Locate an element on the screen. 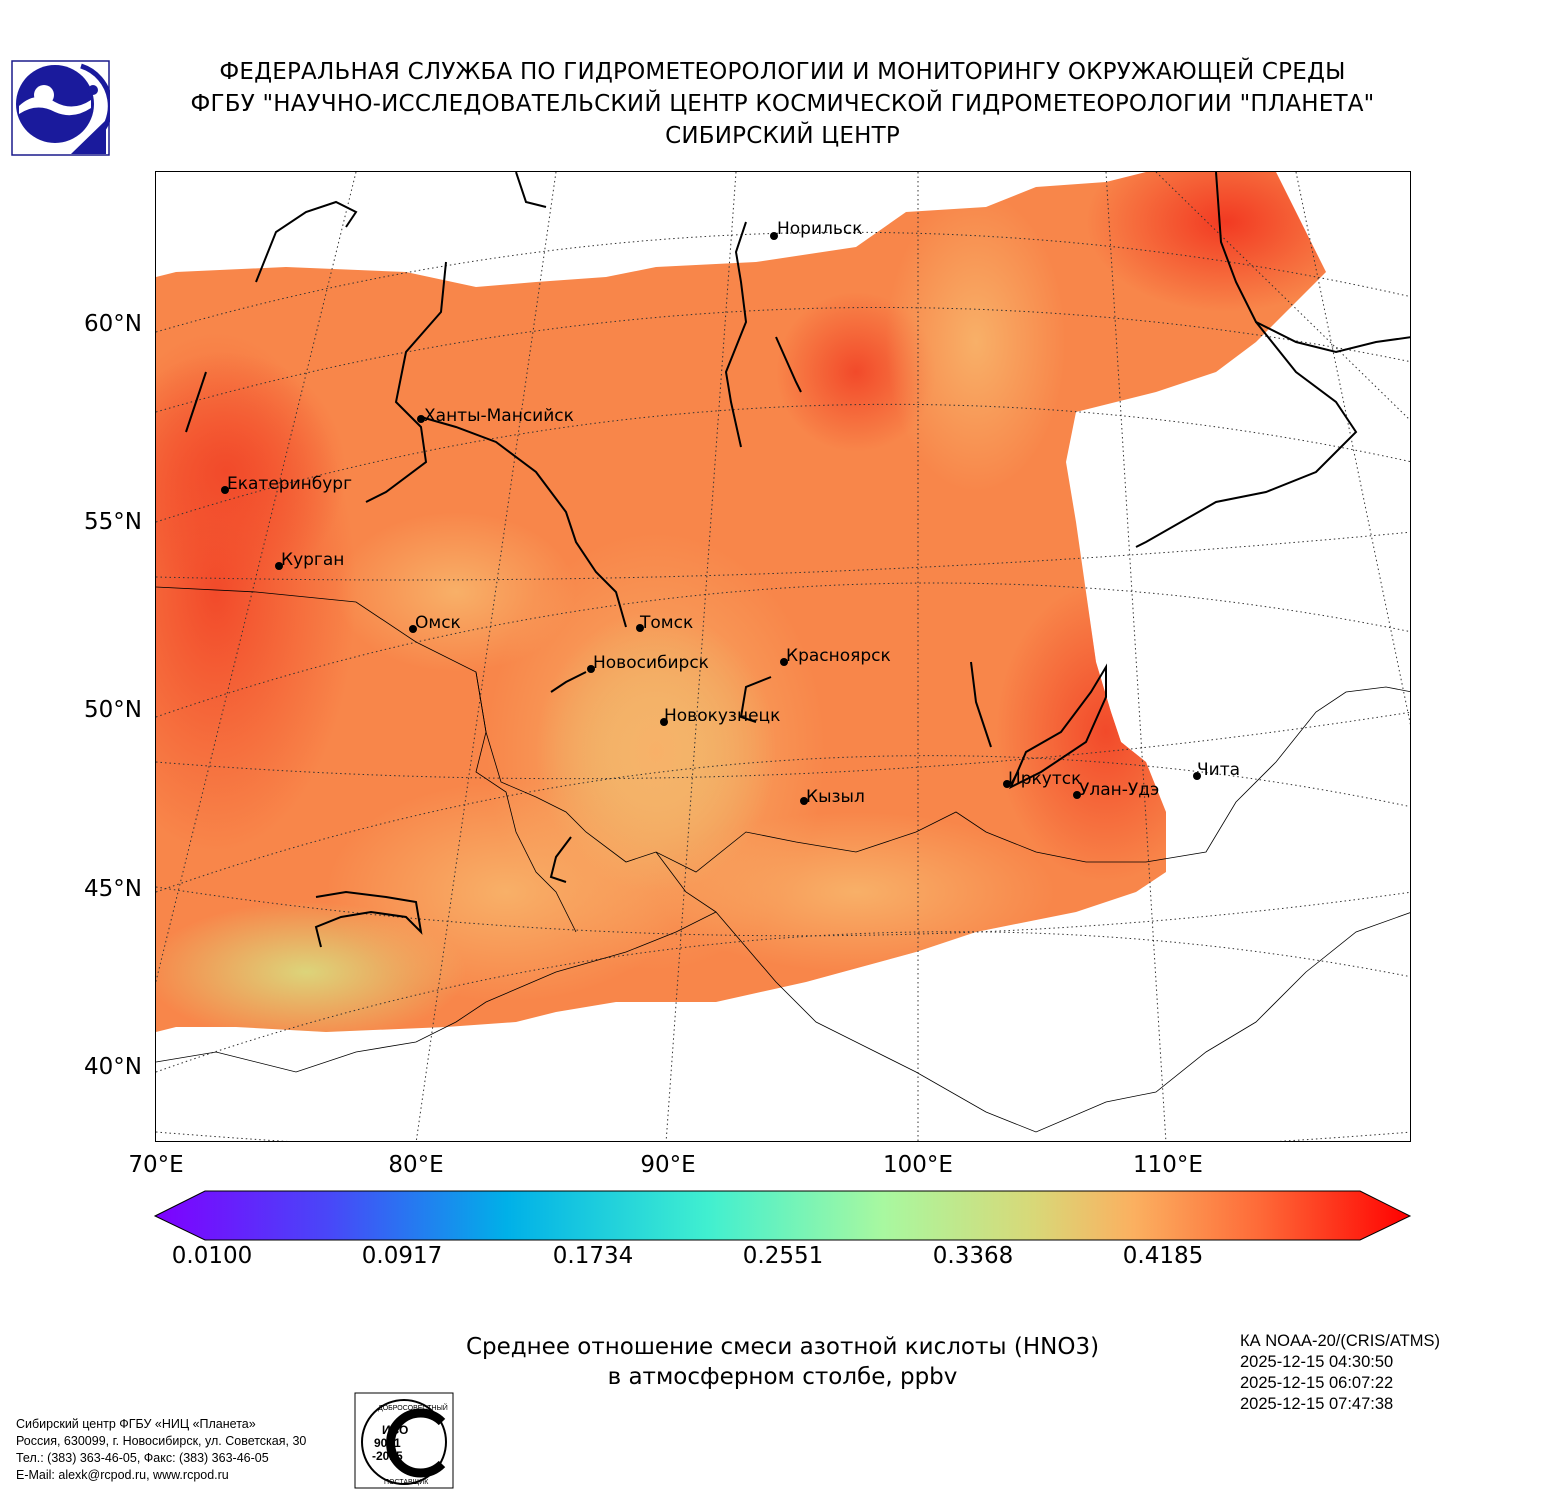 The height and width of the screenshot is (1500, 1550). lon-label-80: 80°E is located at coordinates (416, 1165).